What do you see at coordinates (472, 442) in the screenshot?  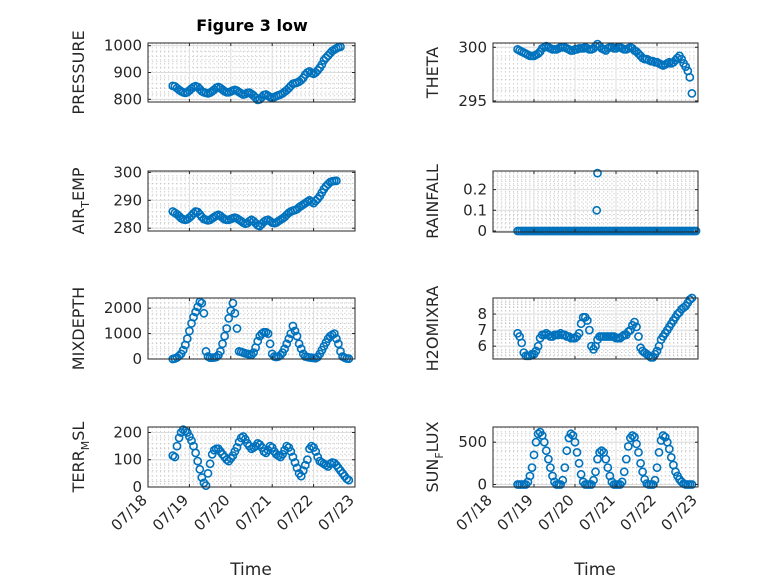 I see `y-tick-label: 500` at bounding box center [472, 442].